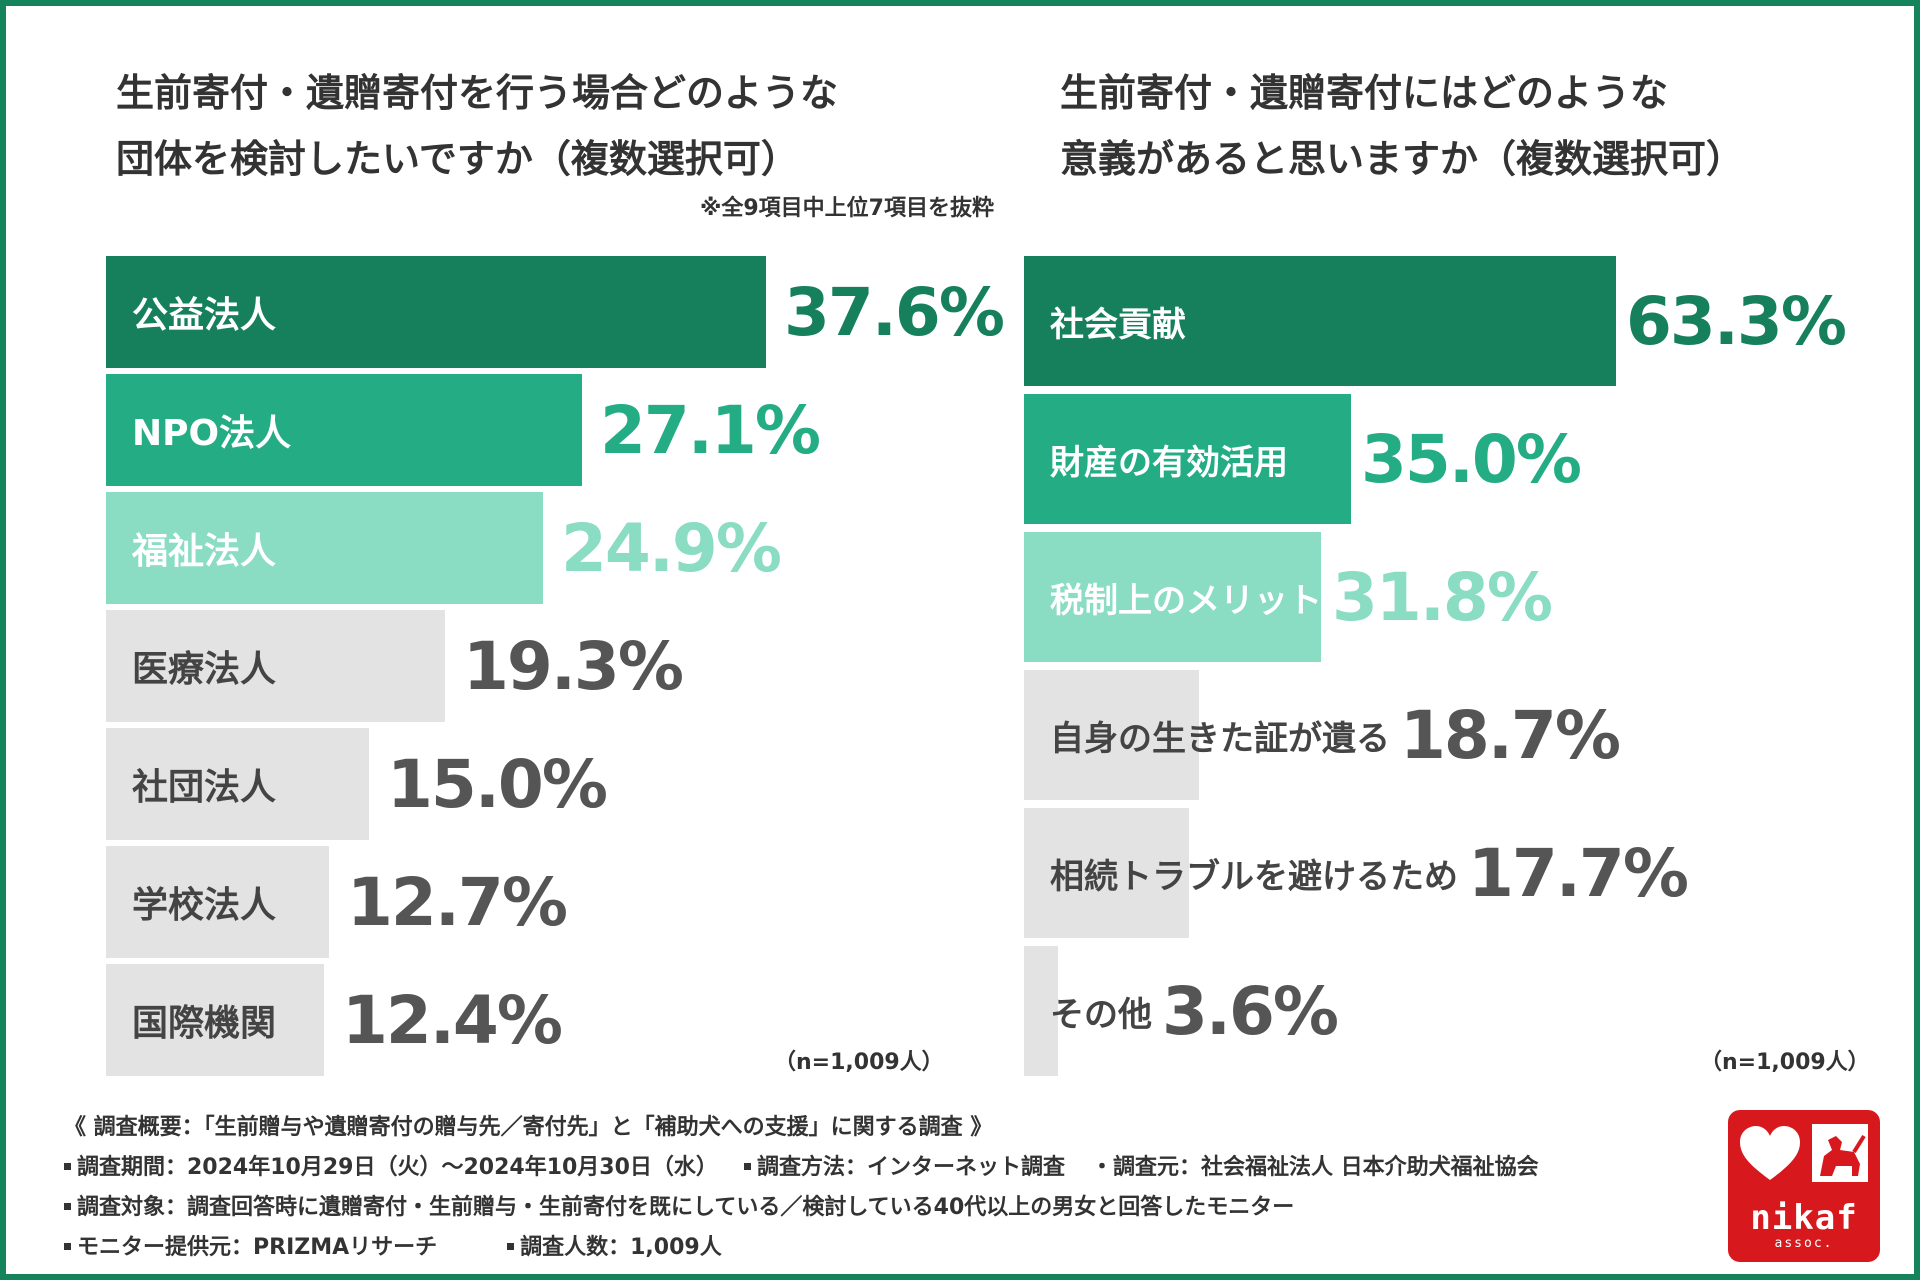 Image resolution: width=1920 pixels, height=1280 pixels. Describe the element at coordinates (710, 430) in the screenshot. I see `bar-value-label: 27.1%` at that location.